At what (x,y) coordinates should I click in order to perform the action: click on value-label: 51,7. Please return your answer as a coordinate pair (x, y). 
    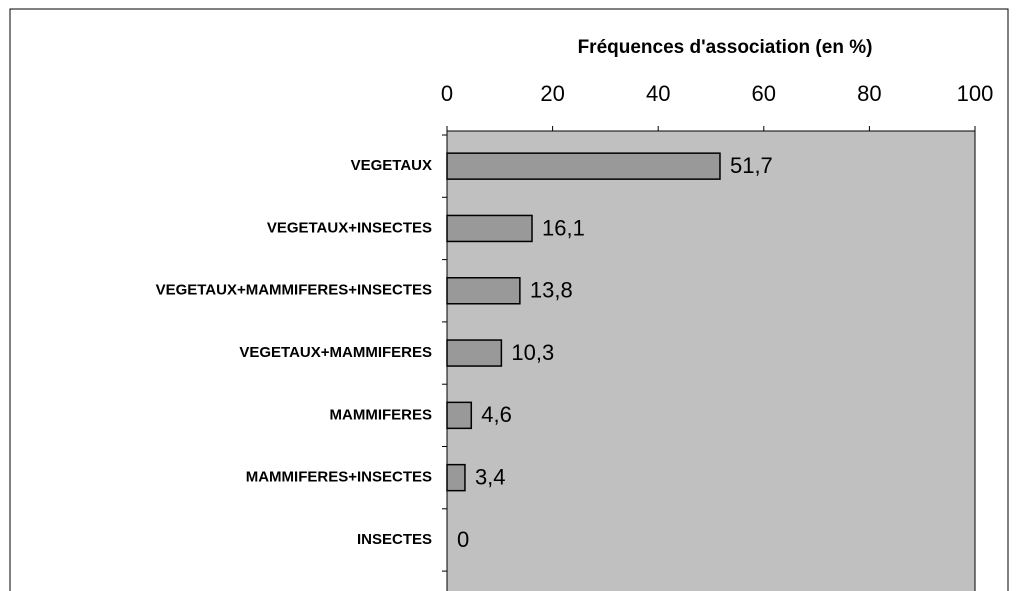
    Looking at the image, I should click on (751, 165).